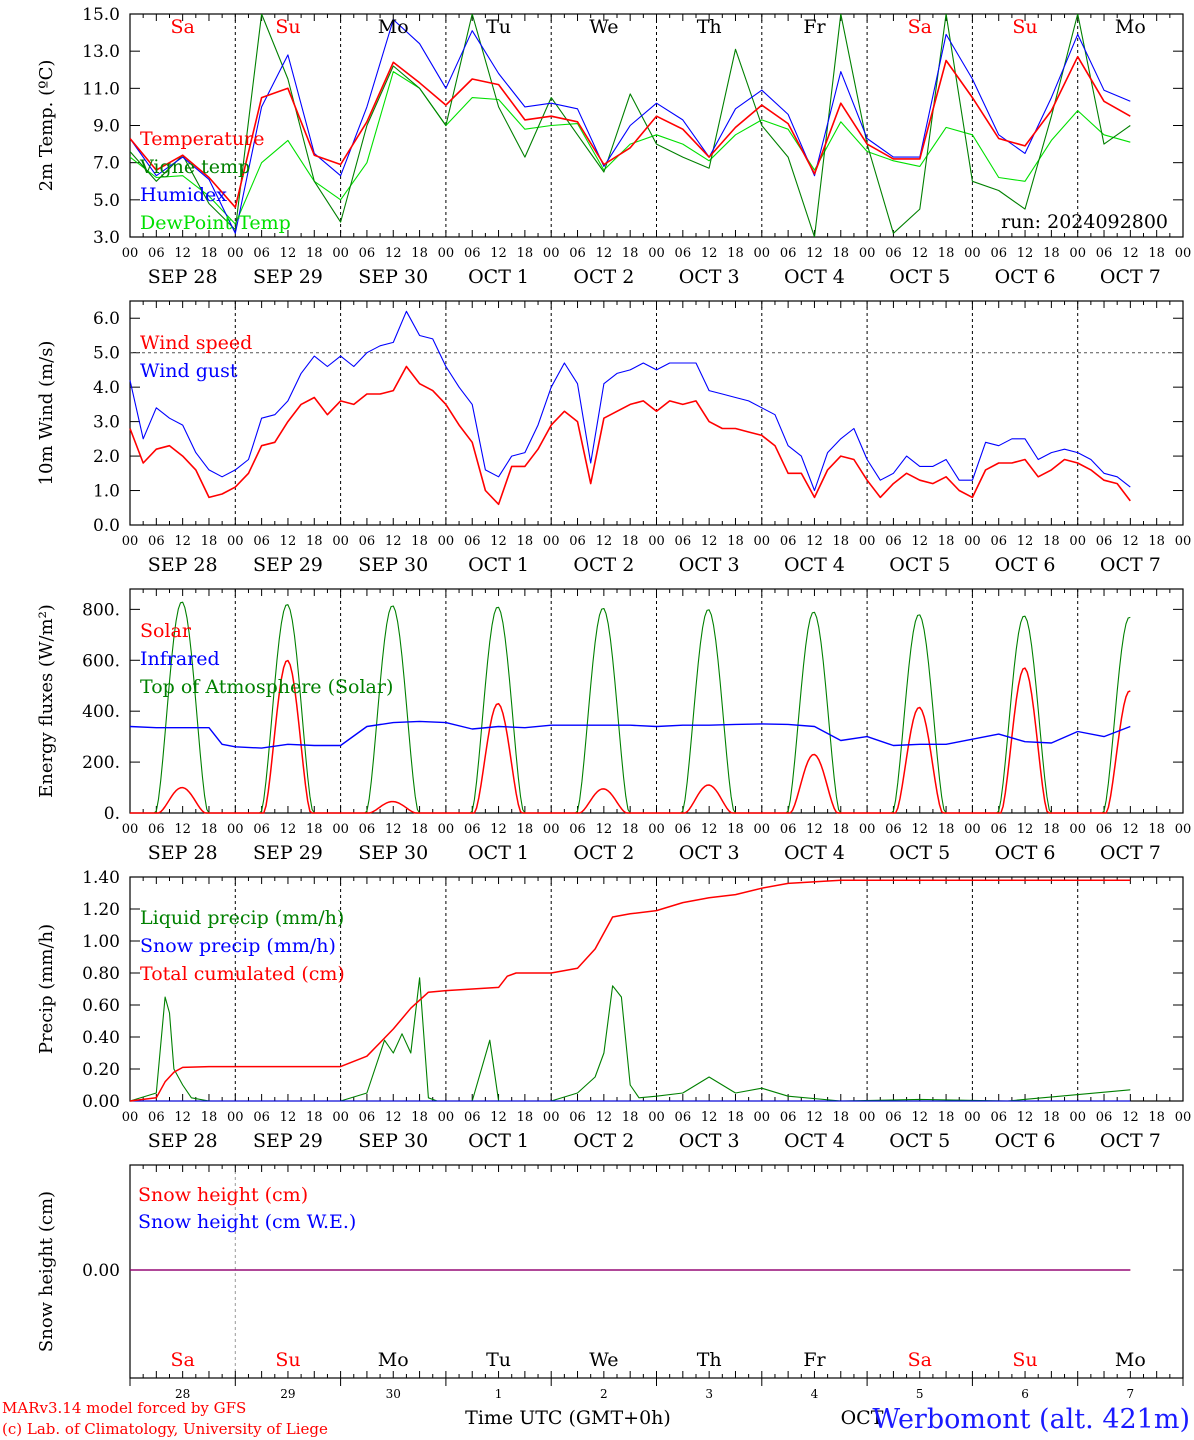  What do you see at coordinates (603, 1360) in the screenshot?
I see `day-abbr-label: We` at bounding box center [603, 1360].